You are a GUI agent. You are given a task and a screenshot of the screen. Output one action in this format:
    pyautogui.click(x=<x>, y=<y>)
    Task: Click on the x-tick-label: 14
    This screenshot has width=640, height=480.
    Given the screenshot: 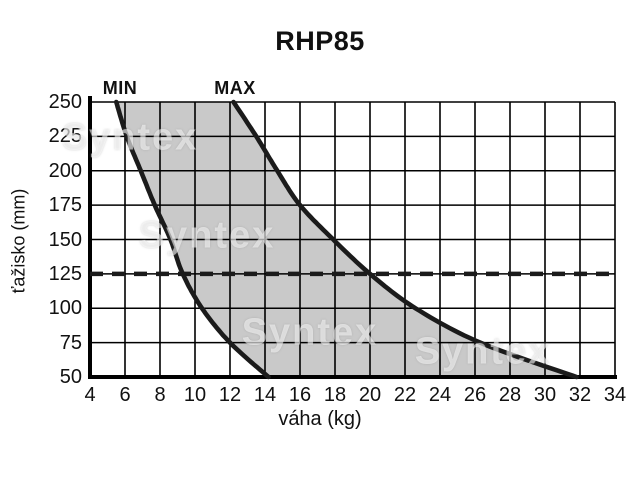 What is the action you would take?
    pyautogui.click(x=265, y=395)
    